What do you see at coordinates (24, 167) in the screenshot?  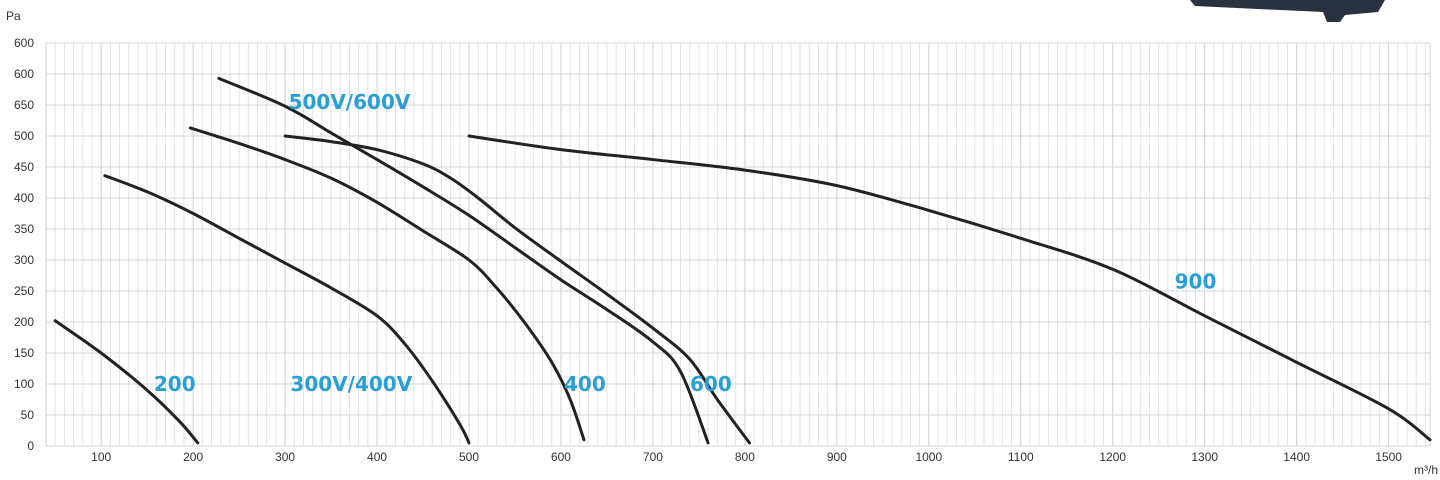 I see `y-tick-label: 450` at bounding box center [24, 167].